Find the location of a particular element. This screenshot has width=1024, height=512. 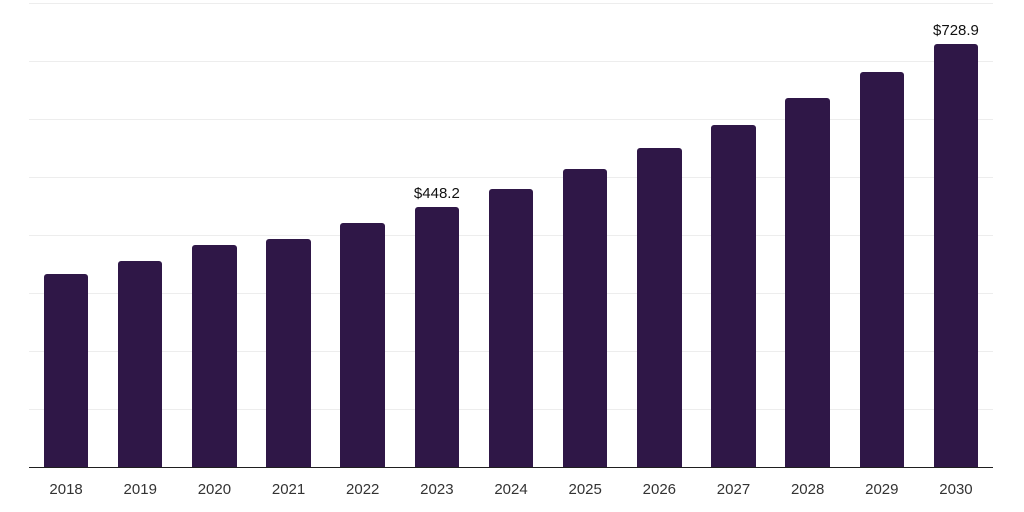

x-axis-tick-label: 2022 is located at coordinates (363, 489).